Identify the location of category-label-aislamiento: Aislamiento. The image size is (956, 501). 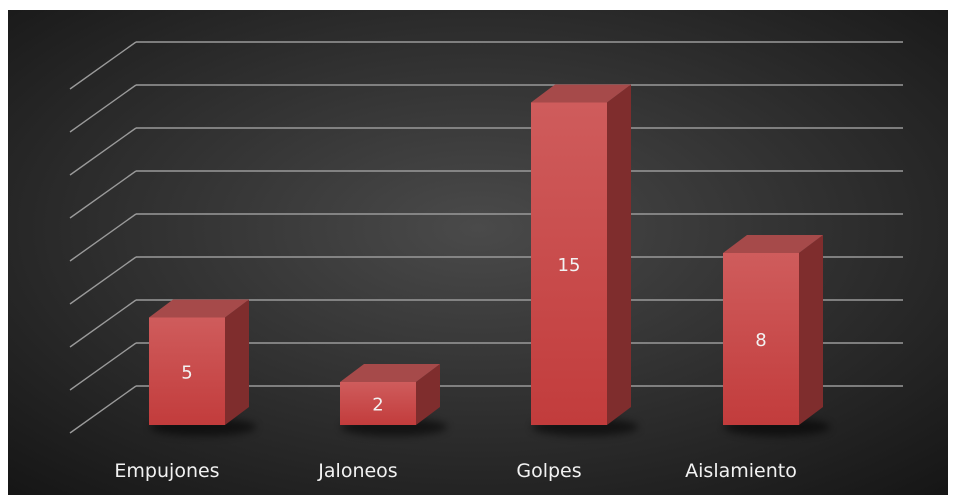
(741, 471).